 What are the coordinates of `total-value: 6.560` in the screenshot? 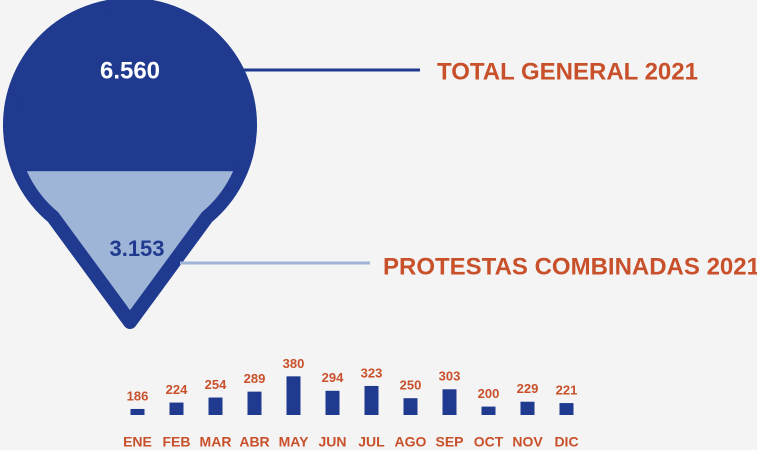 It's located at (130, 70).